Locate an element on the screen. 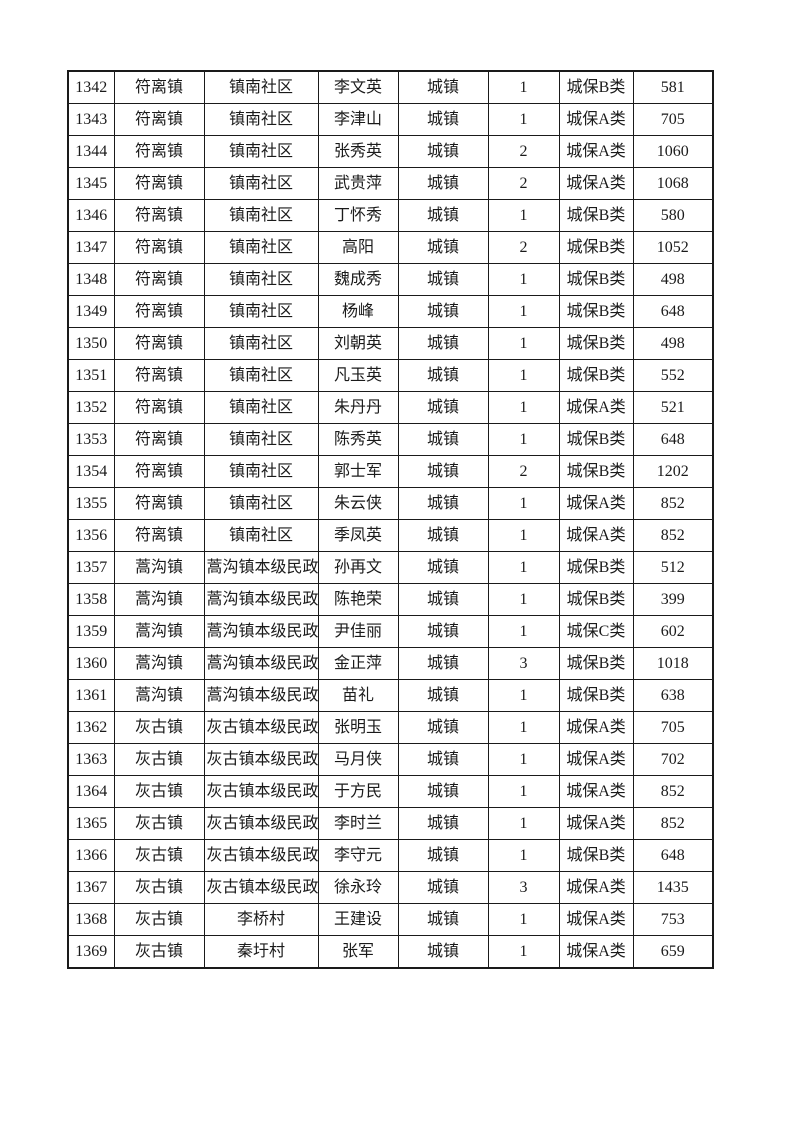  table-row: 1363 灰古镇 灰古镇本级民政 马月侠 城镇 1 城保A类 702 is located at coordinates (390, 759).